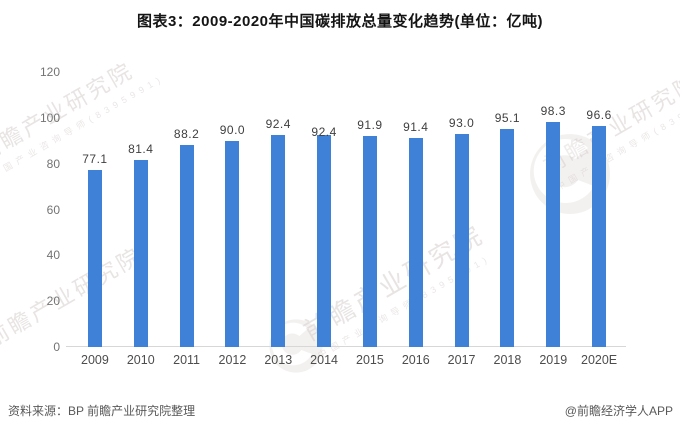  I want to click on bar-value-label: 77.1, so click(95, 159).